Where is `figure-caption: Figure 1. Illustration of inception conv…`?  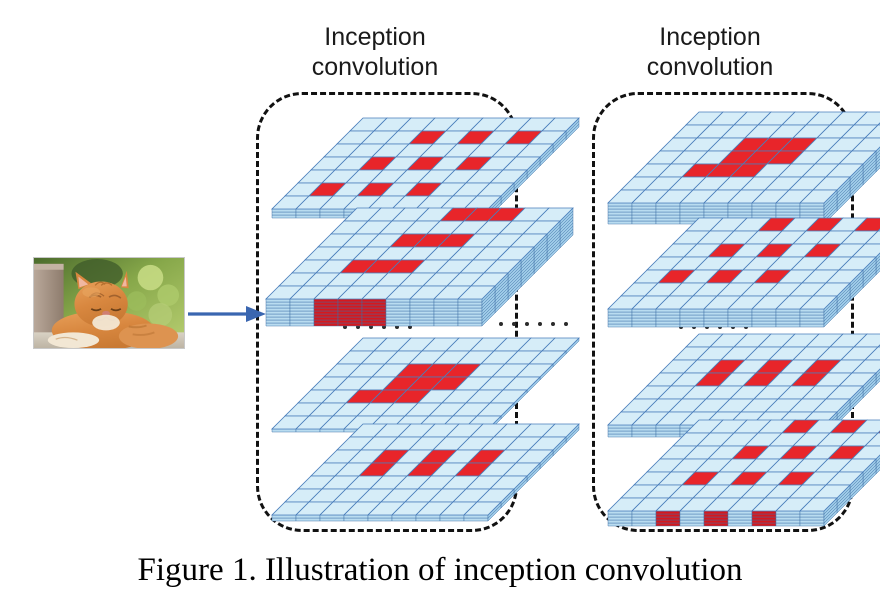 figure-caption: Figure 1. Illustration of inception conv… is located at coordinates (440, 570).